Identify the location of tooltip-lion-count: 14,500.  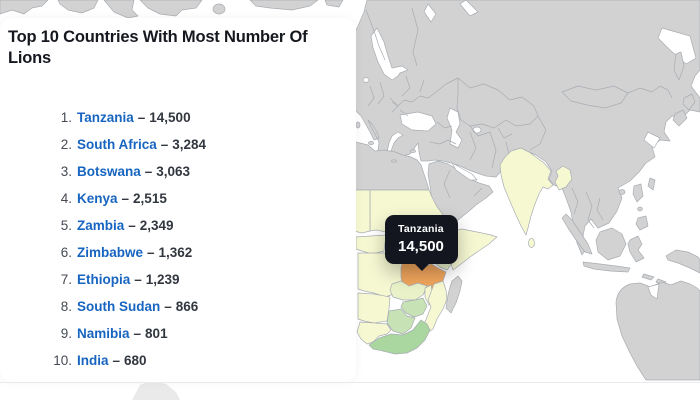
(421, 246).